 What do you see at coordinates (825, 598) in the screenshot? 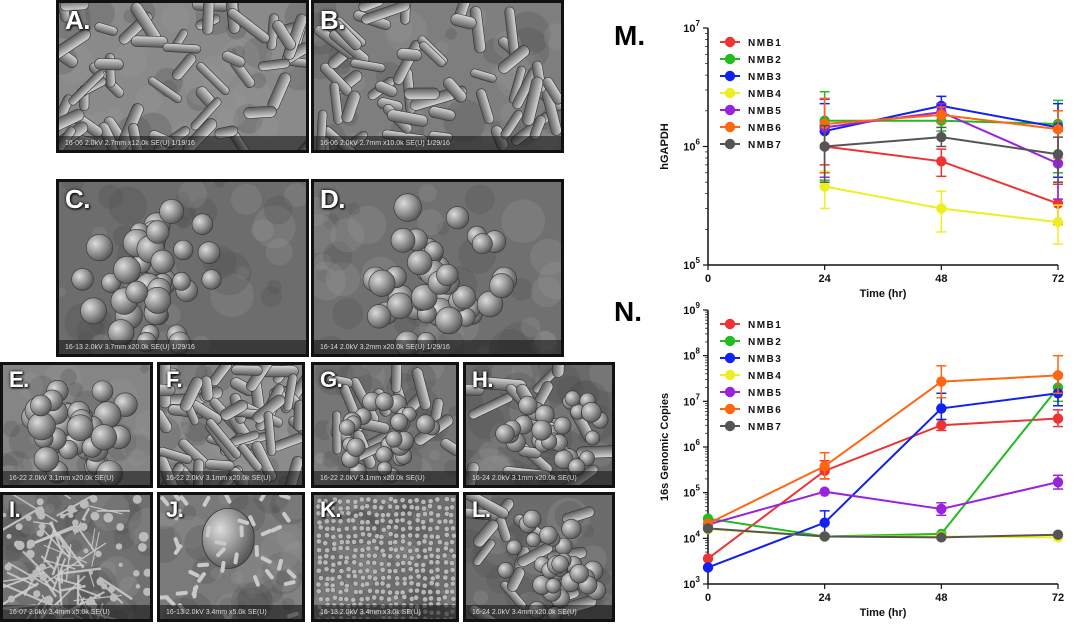
I see `x-tick-label: 24` at bounding box center [825, 598].